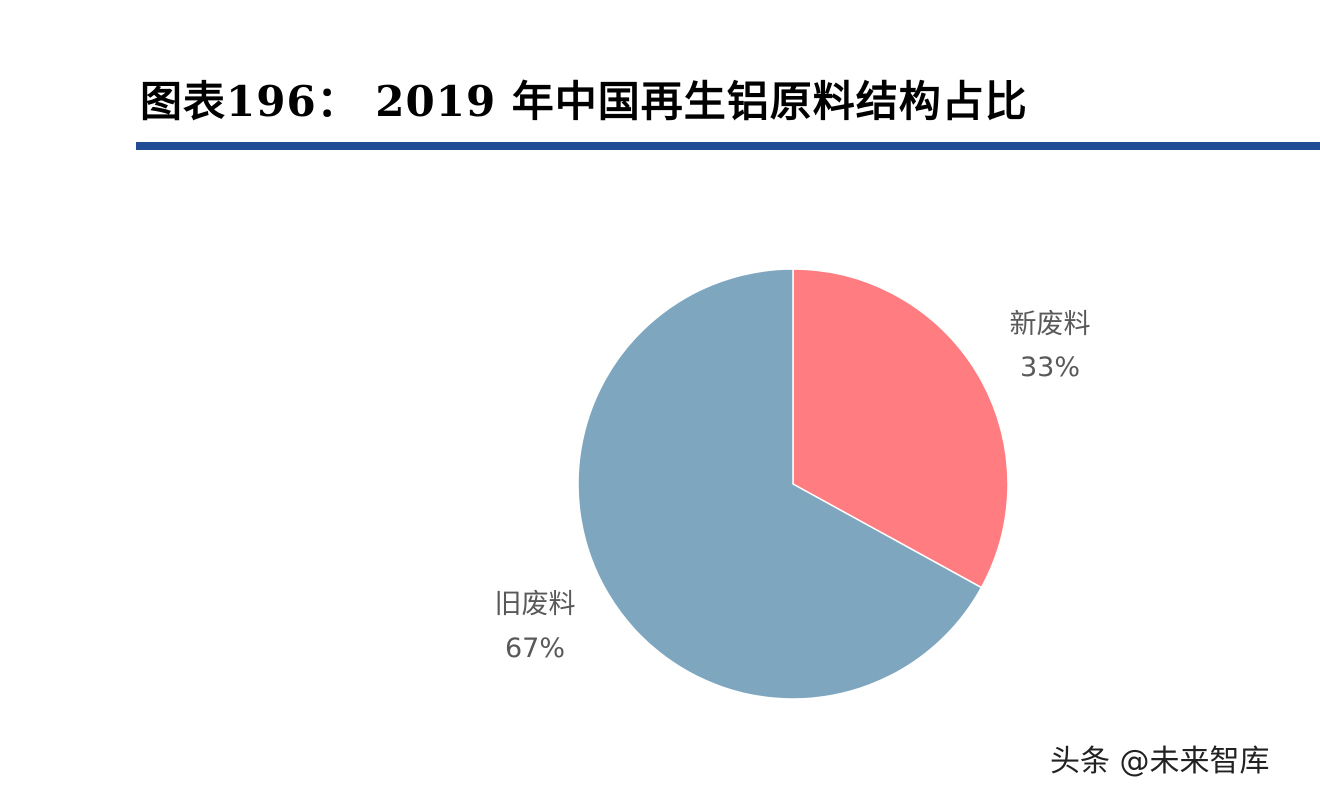 The height and width of the screenshot is (802, 1320). Describe the element at coordinates (535, 648) in the screenshot. I see `slice-percent-label: 67%` at that location.